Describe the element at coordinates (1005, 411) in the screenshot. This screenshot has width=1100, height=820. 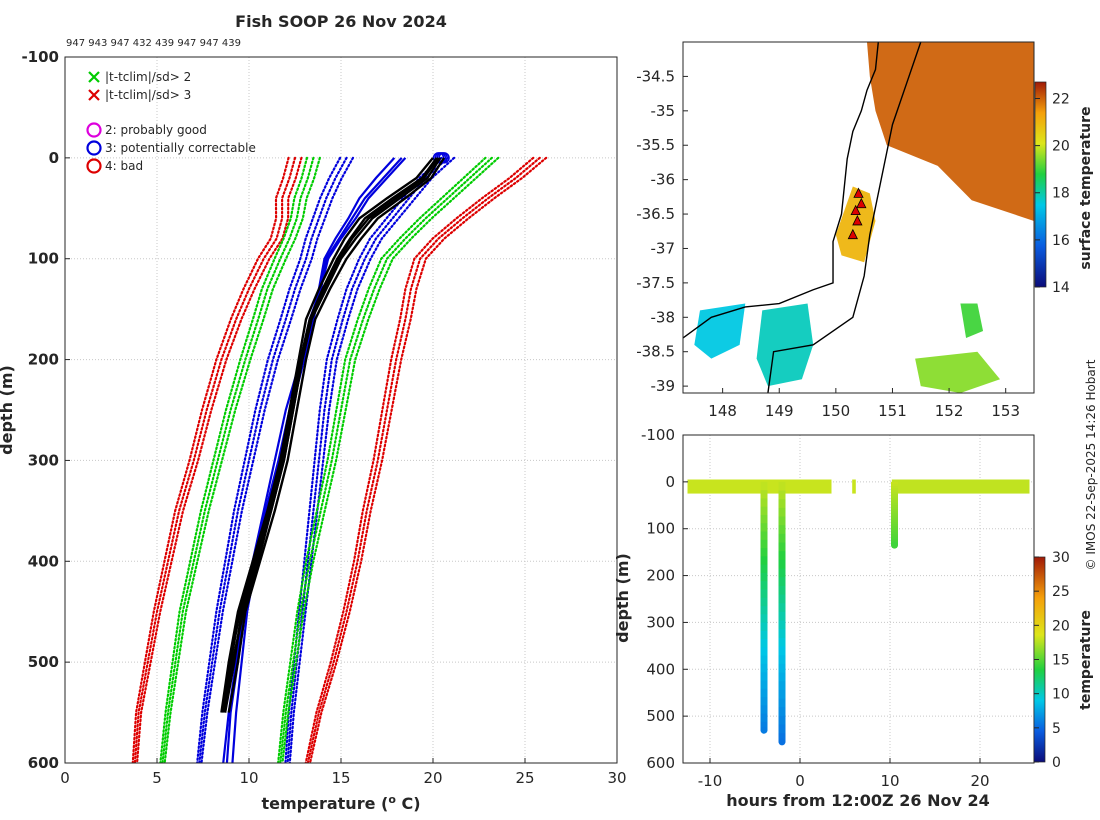
I see `map-x-tick-label: 153` at that location.